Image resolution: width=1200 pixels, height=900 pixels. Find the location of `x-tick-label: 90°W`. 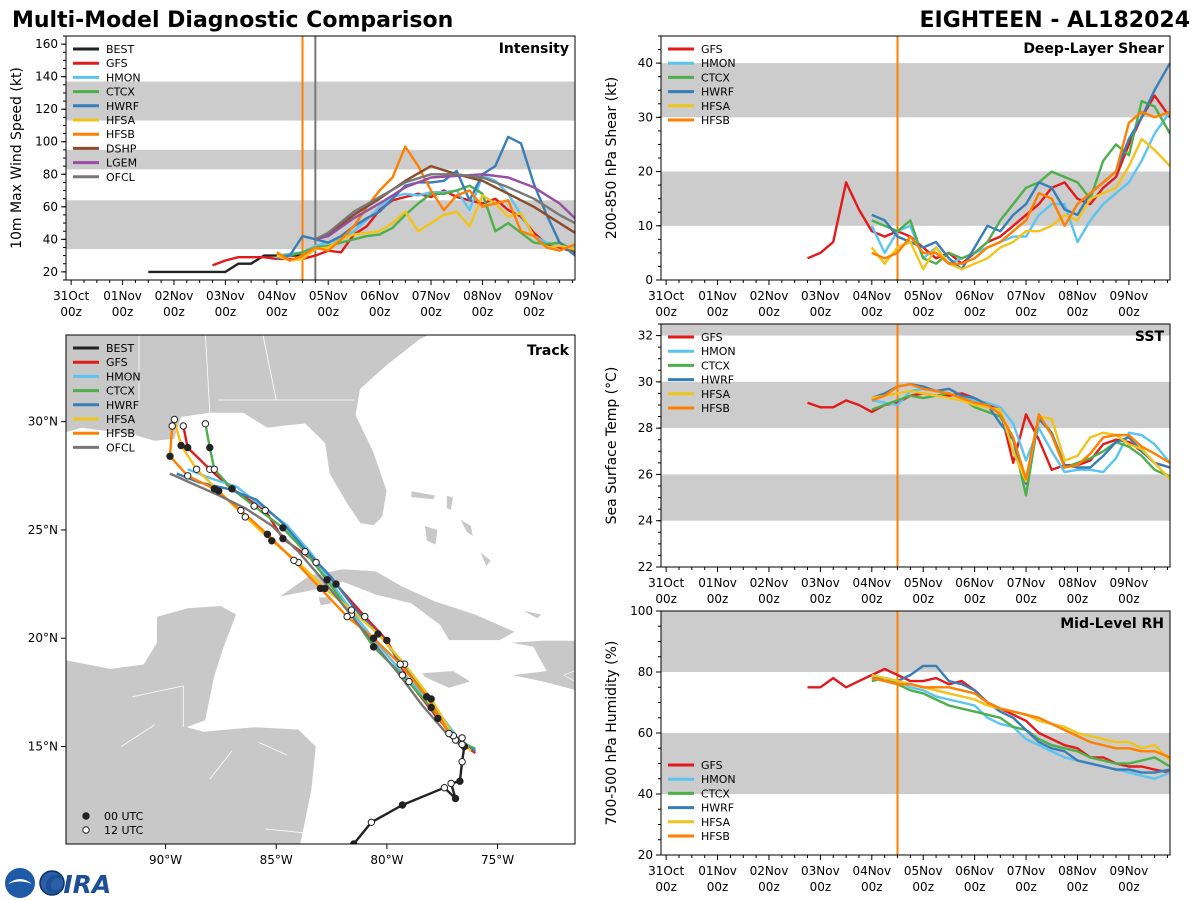

x-tick-label: 90°W is located at coordinates (165, 860).